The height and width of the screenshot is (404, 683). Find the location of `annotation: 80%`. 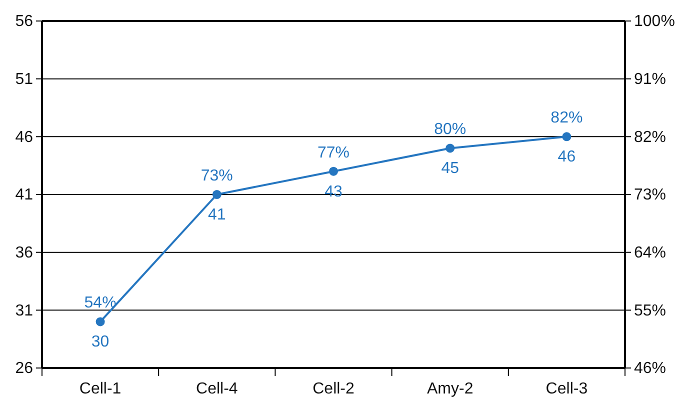

annotation: 80% is located at coordinates (450, 129).